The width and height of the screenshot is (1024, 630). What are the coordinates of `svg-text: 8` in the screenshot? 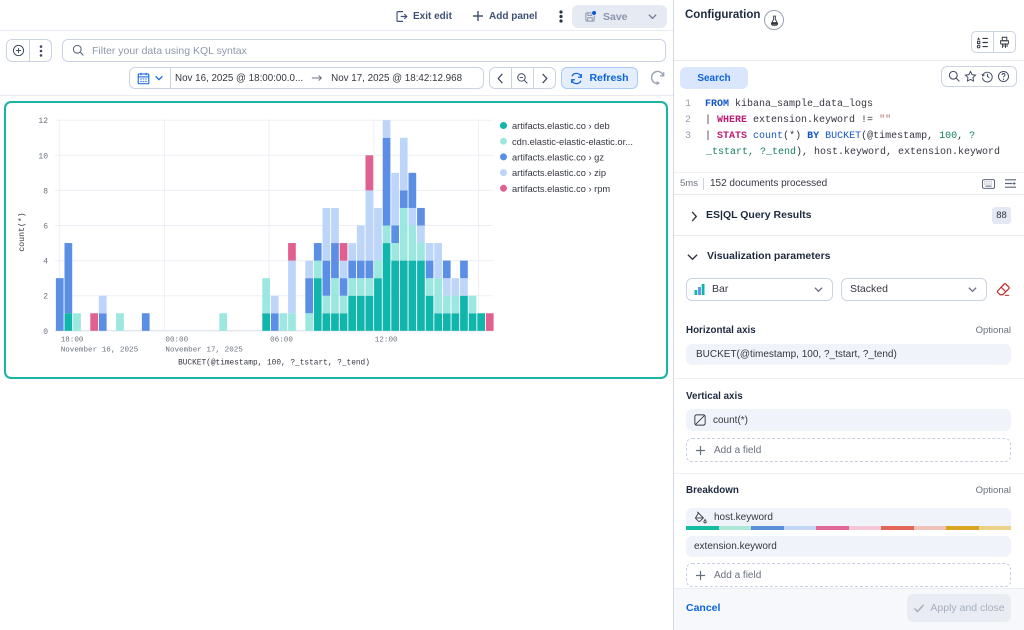 It's located at (45, 191).